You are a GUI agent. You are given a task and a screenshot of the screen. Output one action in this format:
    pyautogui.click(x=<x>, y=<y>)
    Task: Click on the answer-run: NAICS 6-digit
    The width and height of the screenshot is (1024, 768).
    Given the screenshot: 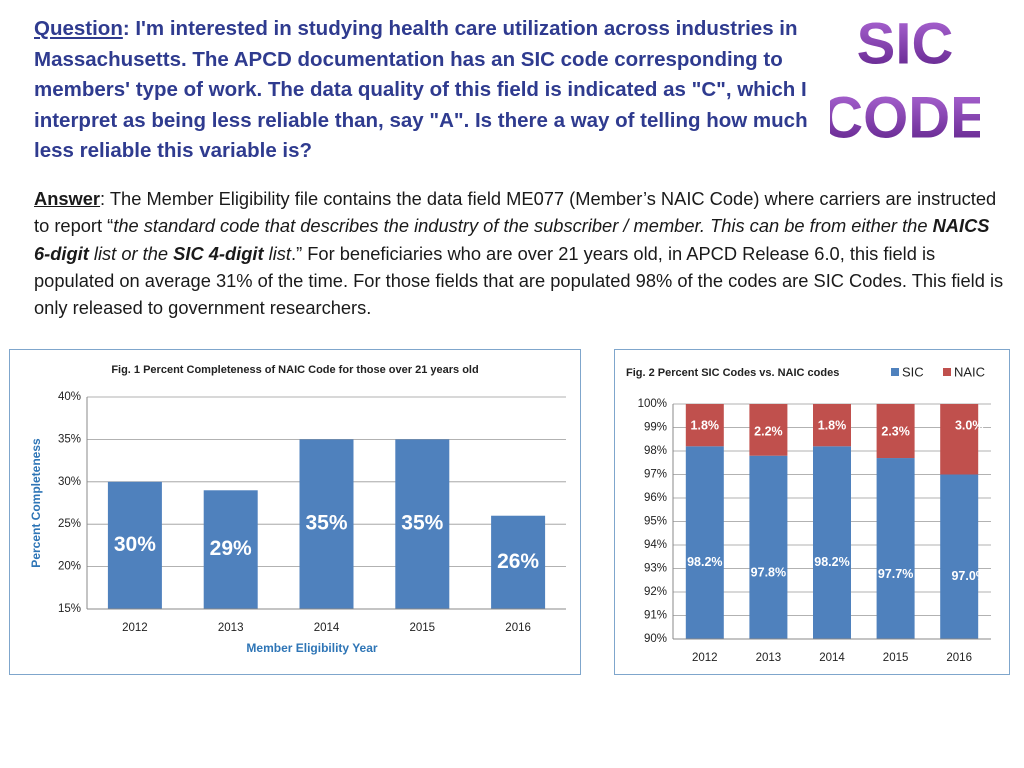 What is the action you would take?
    pyautogui.click(x=512, y=239)
    